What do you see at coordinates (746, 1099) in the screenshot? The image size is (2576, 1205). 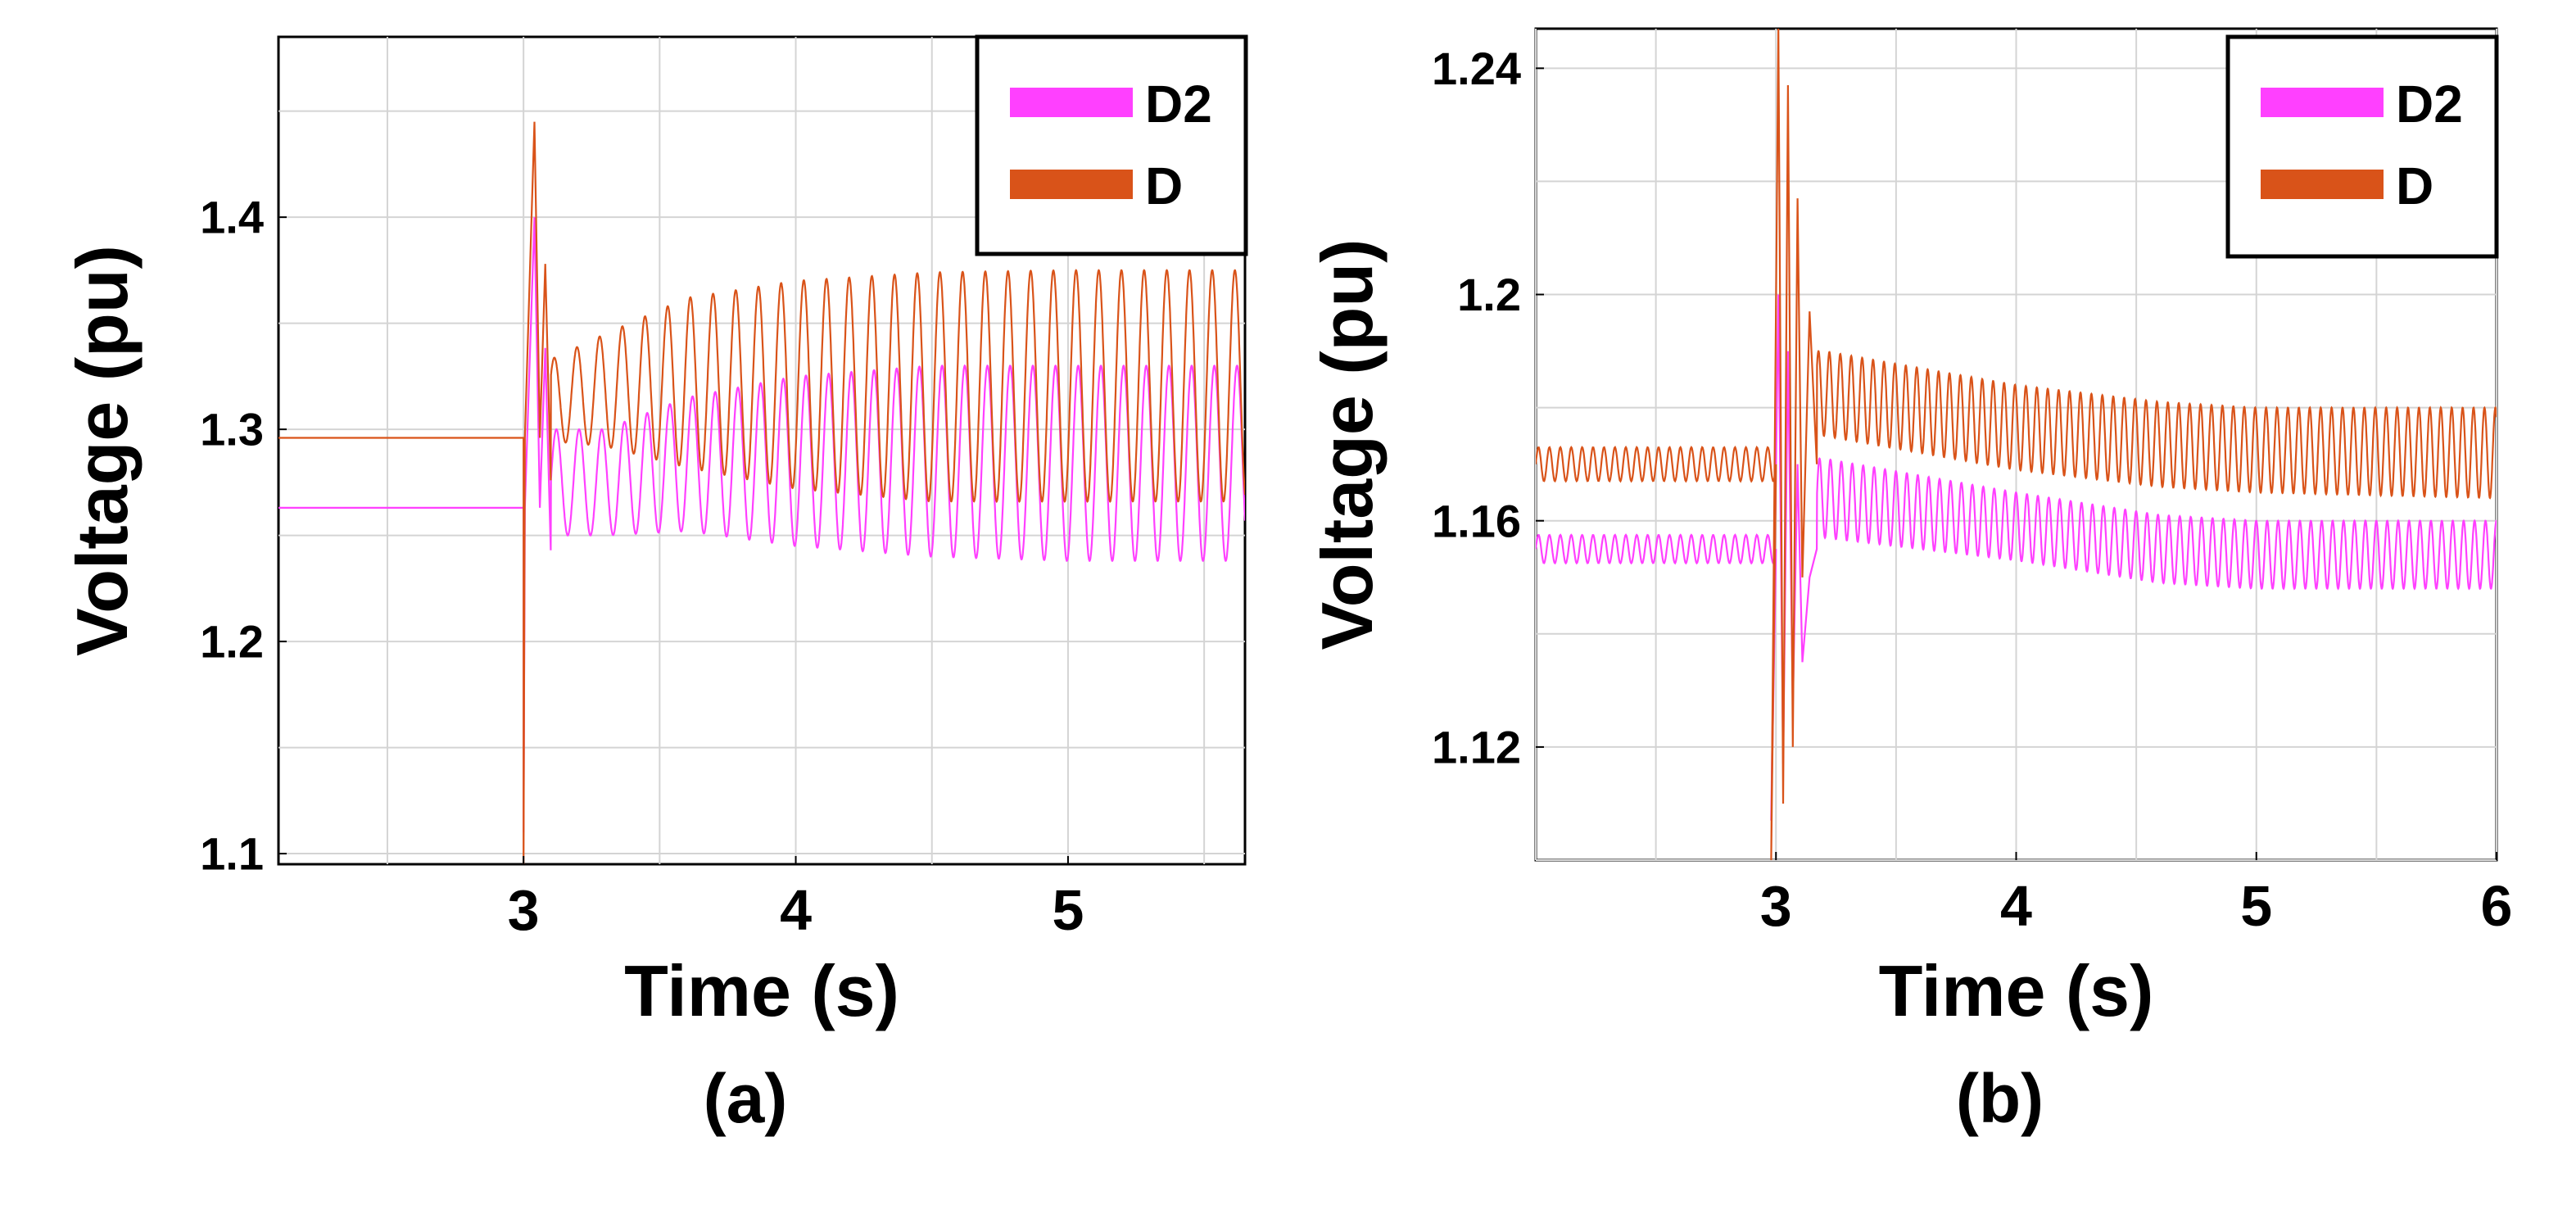 I see `panel-caption: (a)` at bounding box center [746, 1099].